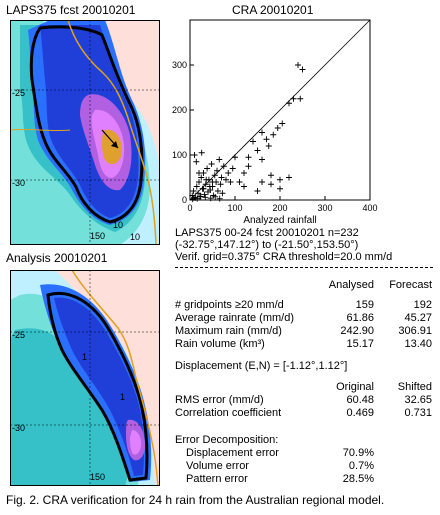 The height and width of the screenshot is (515, 440). I want to click on contour-label: 1, so click(84, 357).